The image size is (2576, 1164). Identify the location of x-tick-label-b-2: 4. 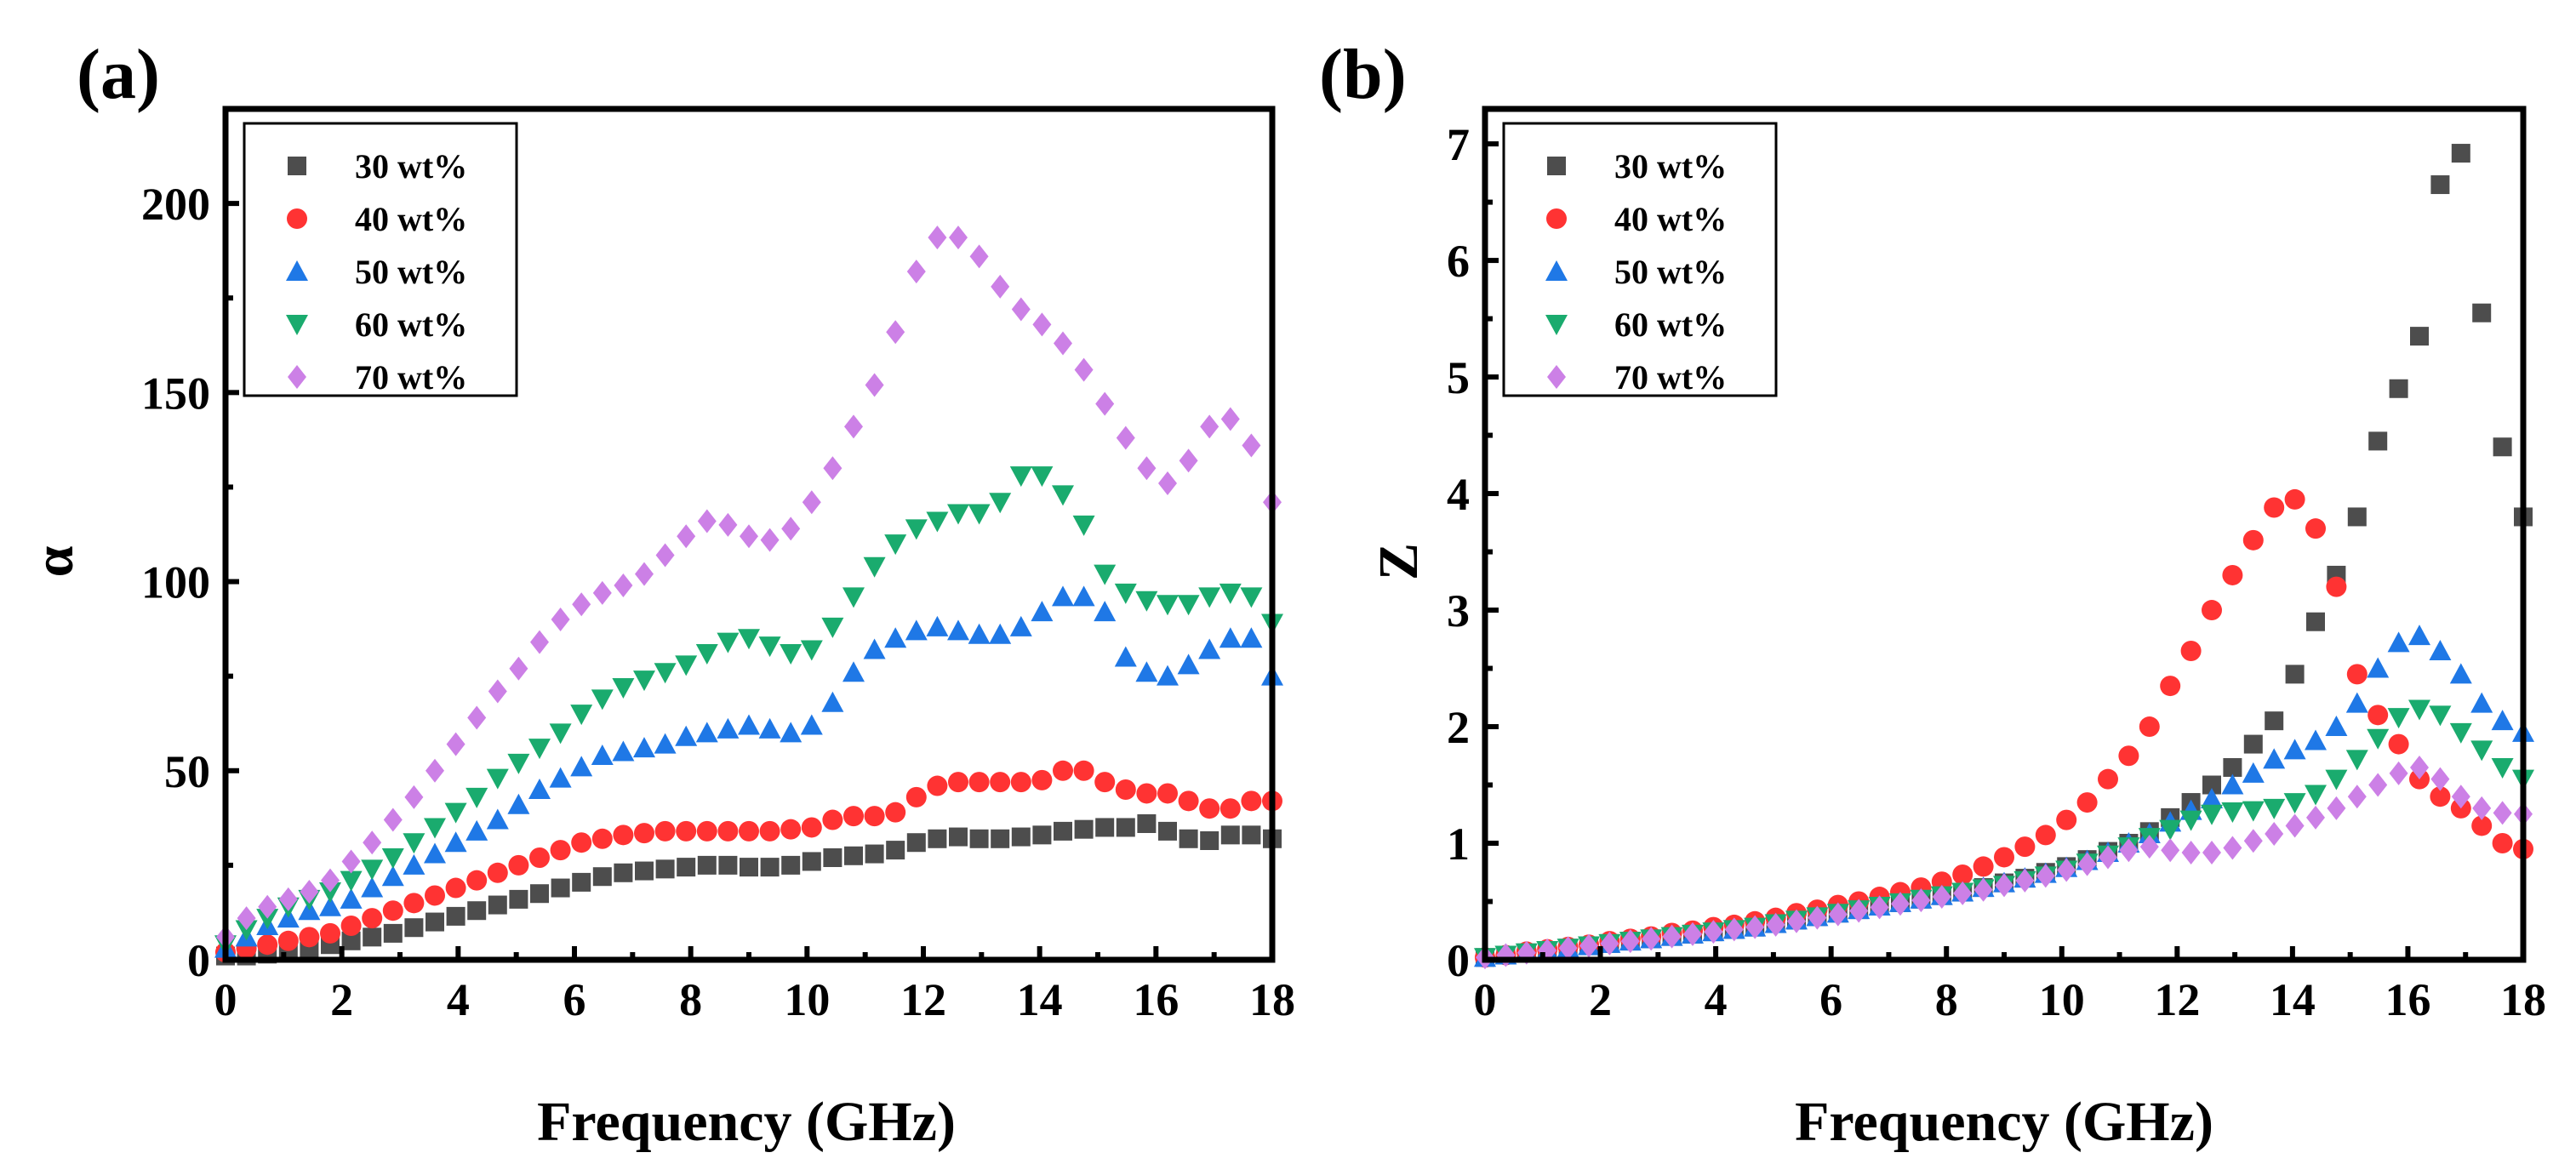
(1716, 1000).